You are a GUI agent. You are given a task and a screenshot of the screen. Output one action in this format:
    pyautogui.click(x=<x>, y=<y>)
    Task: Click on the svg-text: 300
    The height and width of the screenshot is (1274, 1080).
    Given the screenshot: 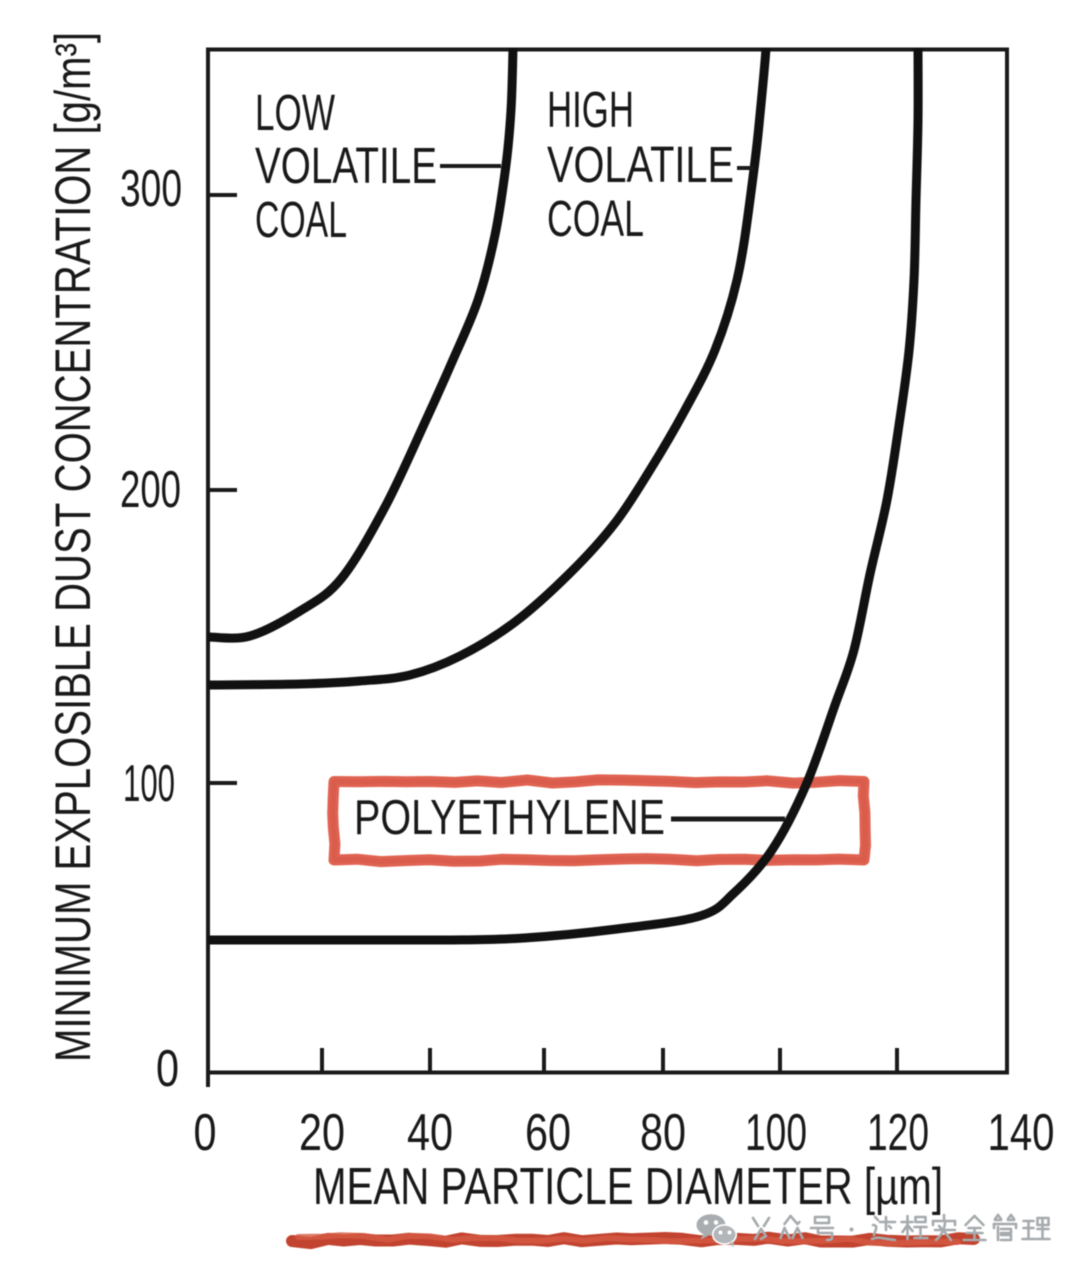 What is the action you would take?
    pyautogui.click(x=151, y=189)
    